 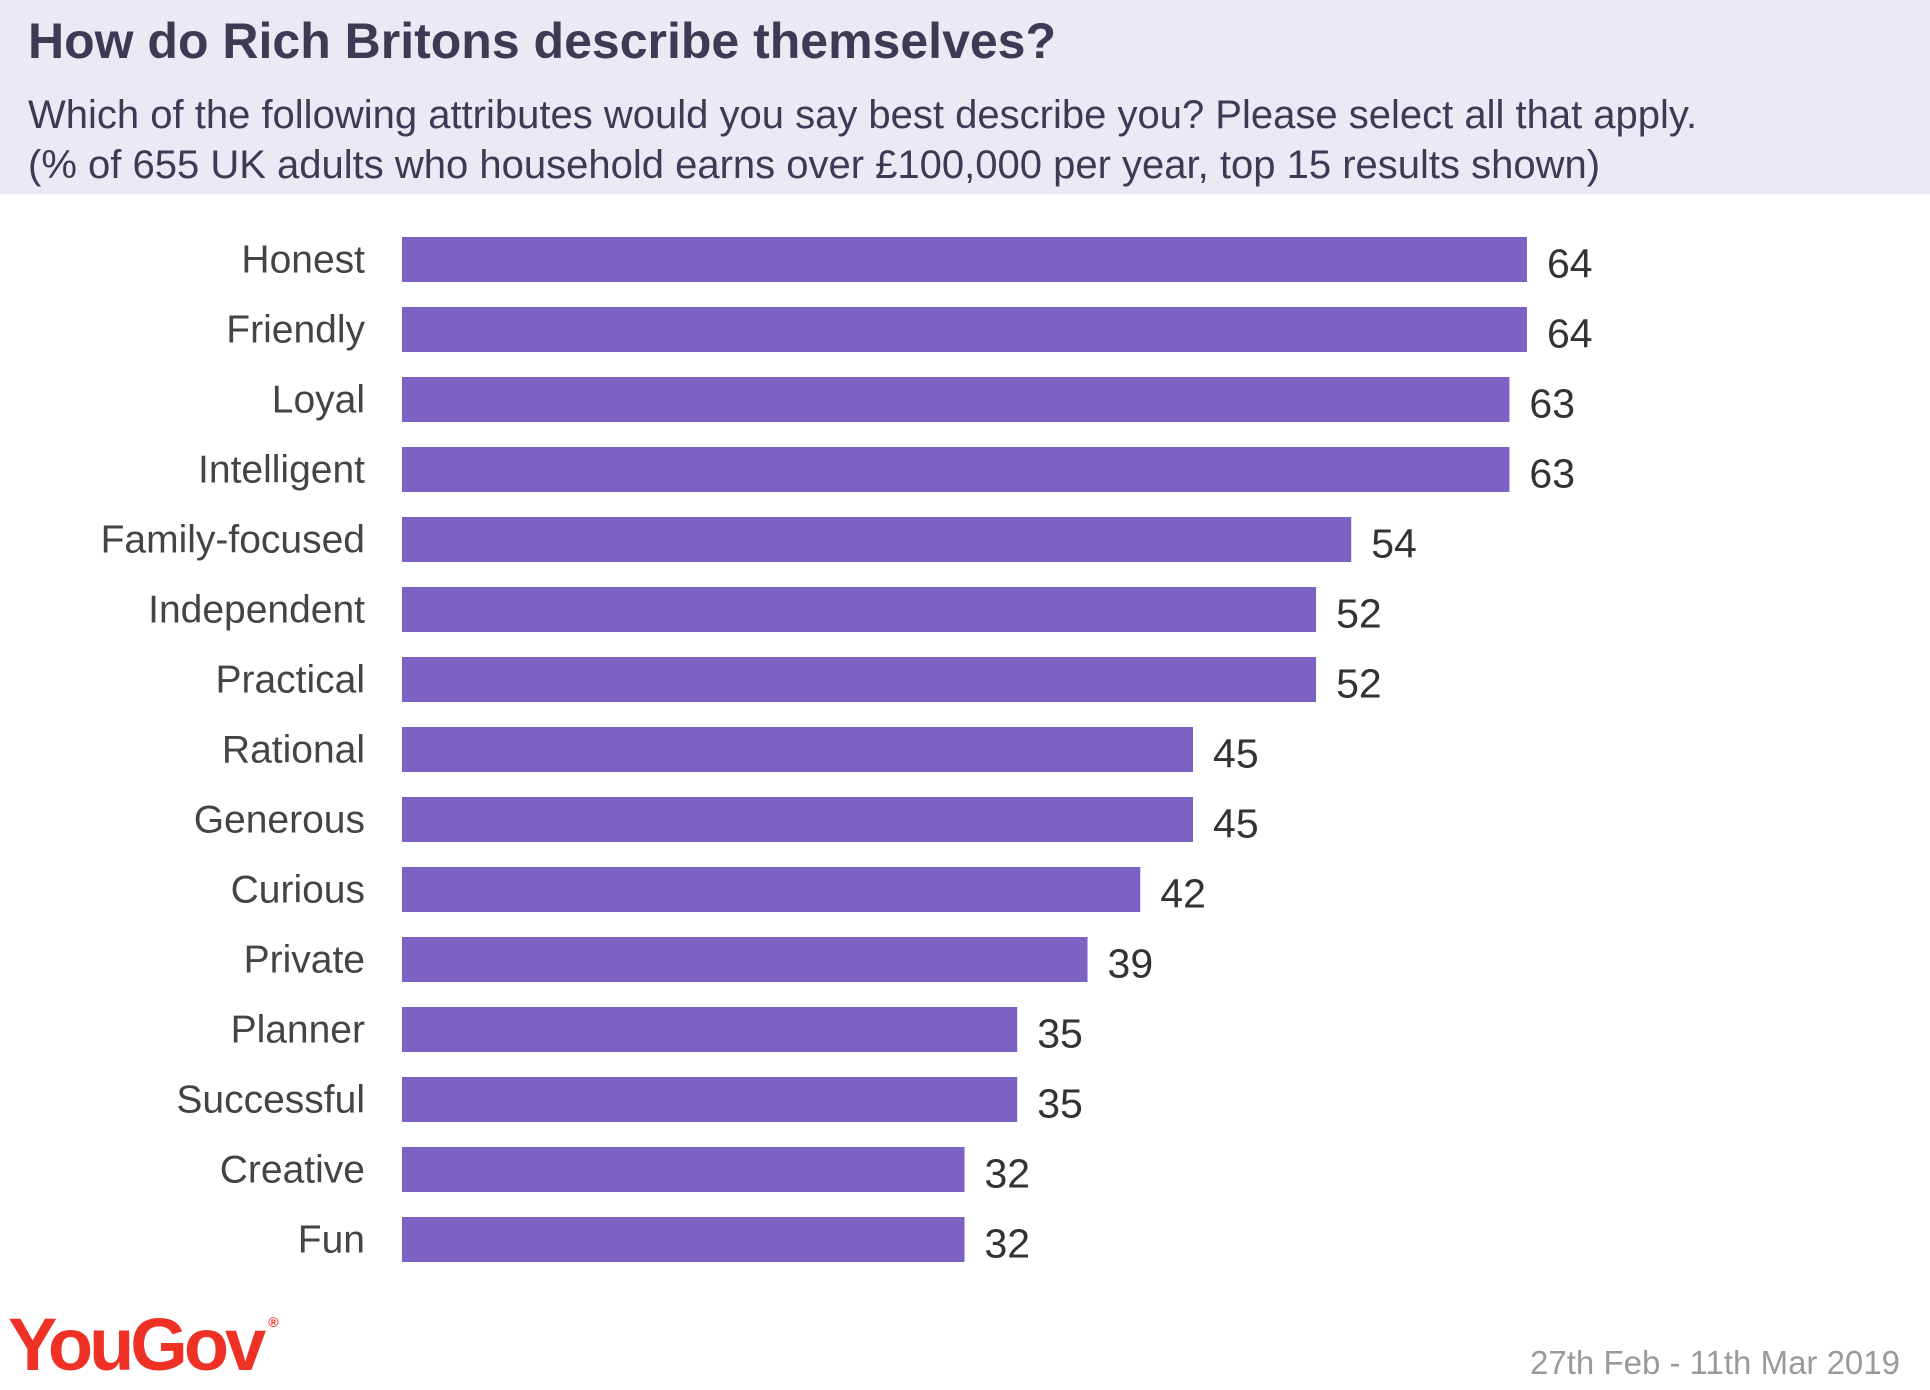 What do you see at coordinates (298, 890) in the screenshot?
I see `category-label: Curious` at bounding box center [298, 890].